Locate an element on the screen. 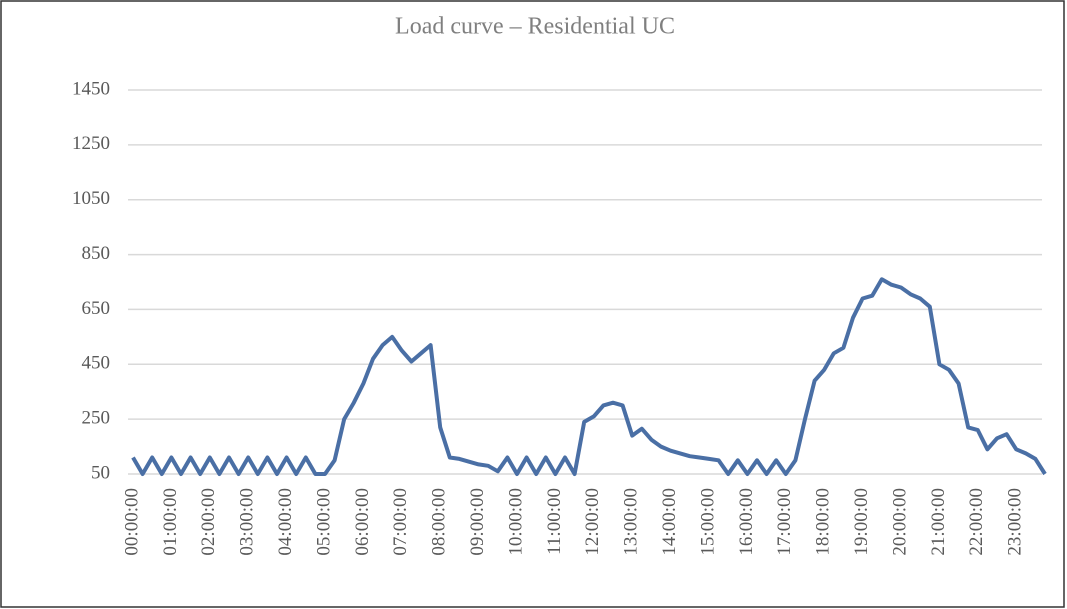 Image resolution: width=1067 pixels, height=609 pixels. x-tick-label: 20:00:00 is located at coordinates (899, 522).